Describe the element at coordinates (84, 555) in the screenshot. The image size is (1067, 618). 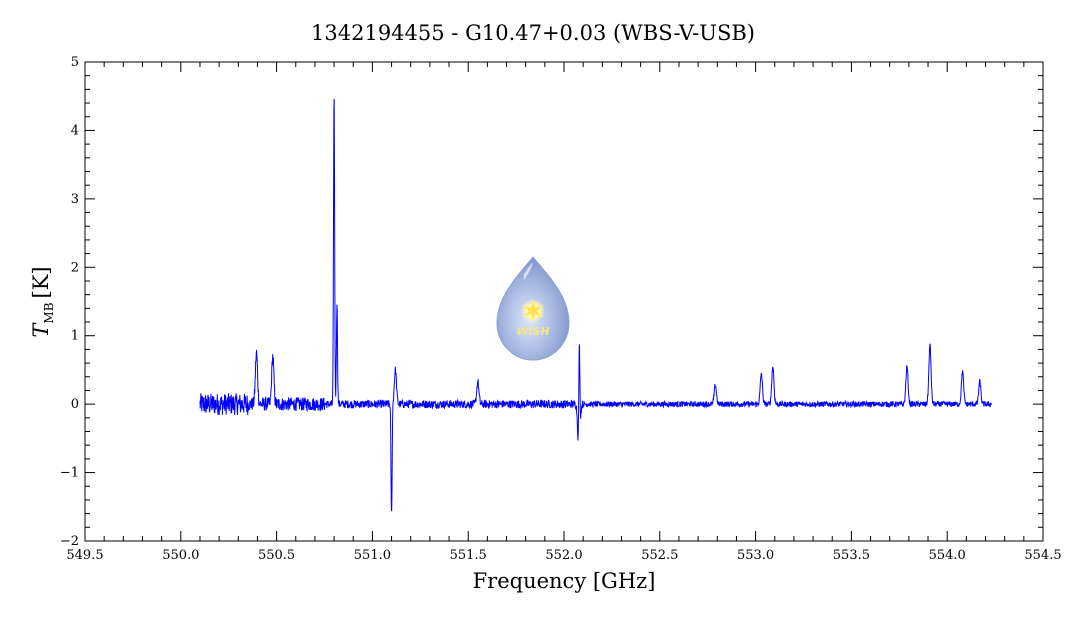
I see `x-tick-label: 549.5` at that location.